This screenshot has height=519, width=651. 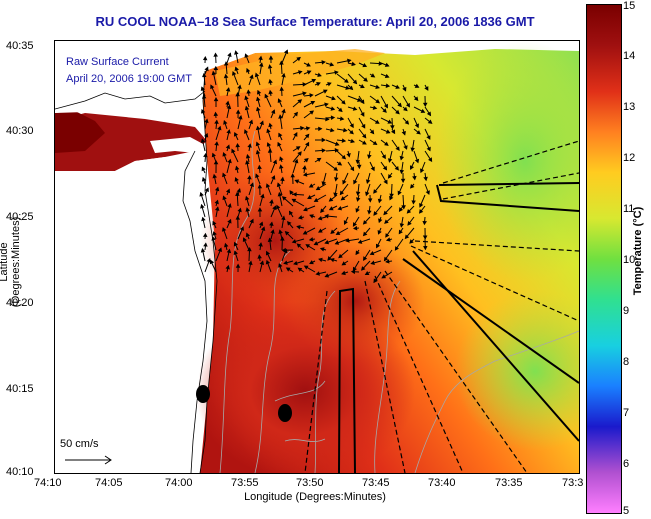 What do you see at coordinates (629, 6) in the screenshot?
I see `colorbar-tick: 15` at bounding box center [629, 6].